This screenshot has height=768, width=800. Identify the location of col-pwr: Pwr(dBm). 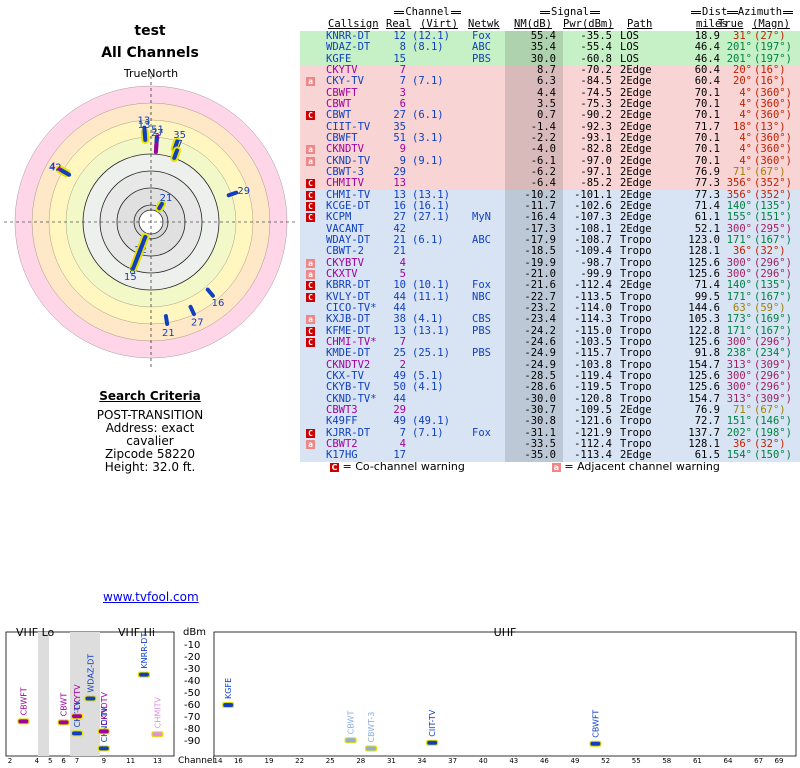
(588, 24).